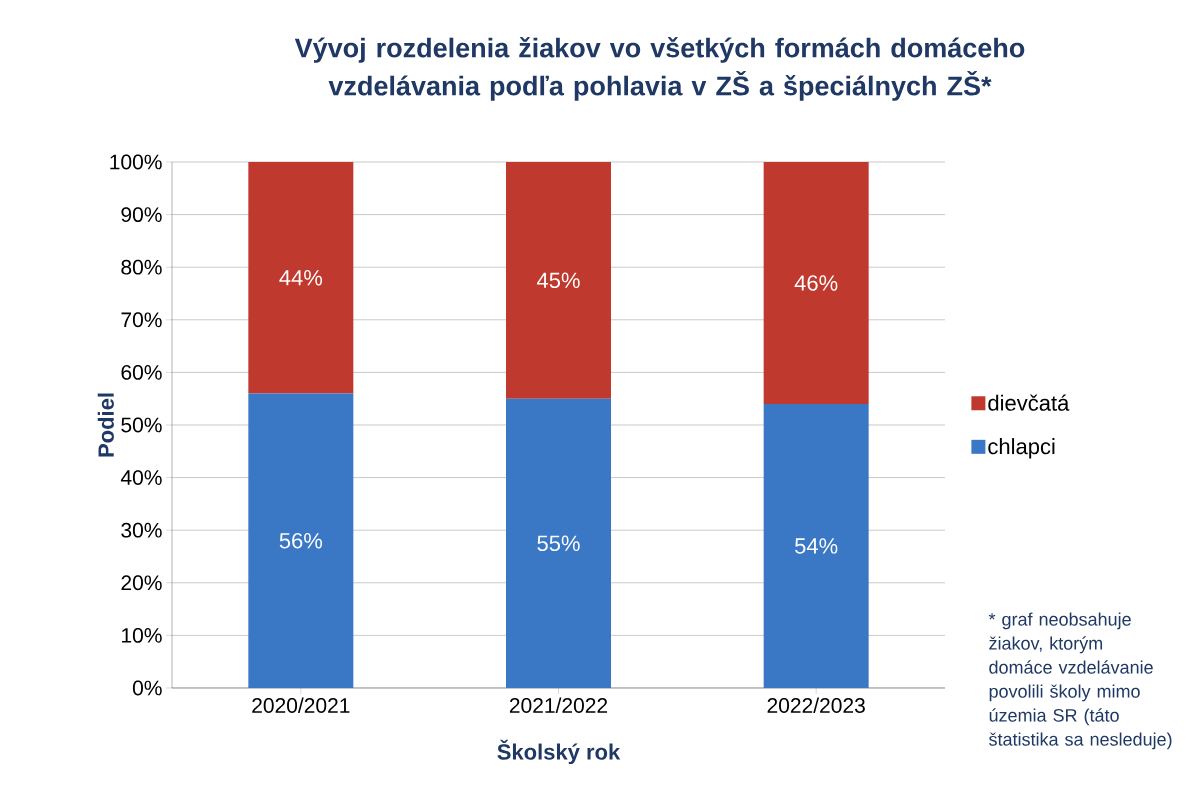 The image size is (1203, 809). I want to click on y-tick-label: 70%, so click(141, 320).